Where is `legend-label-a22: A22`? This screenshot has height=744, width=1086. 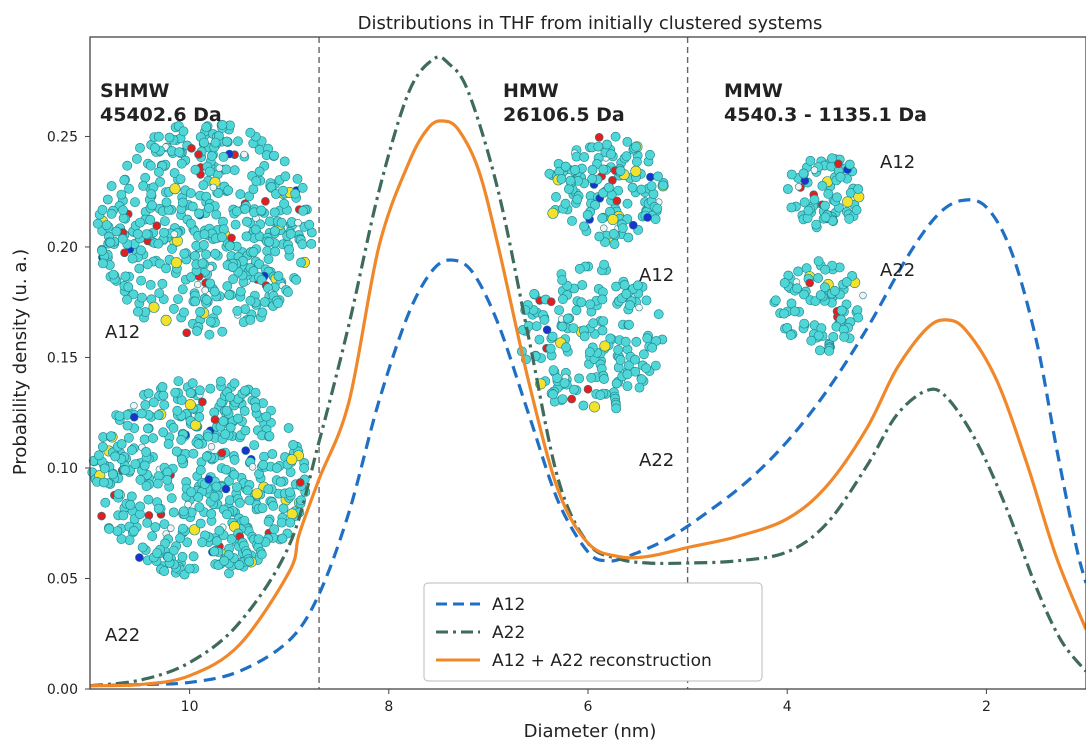
legend-label-a22: A22 is located at coordinates (508, 633).